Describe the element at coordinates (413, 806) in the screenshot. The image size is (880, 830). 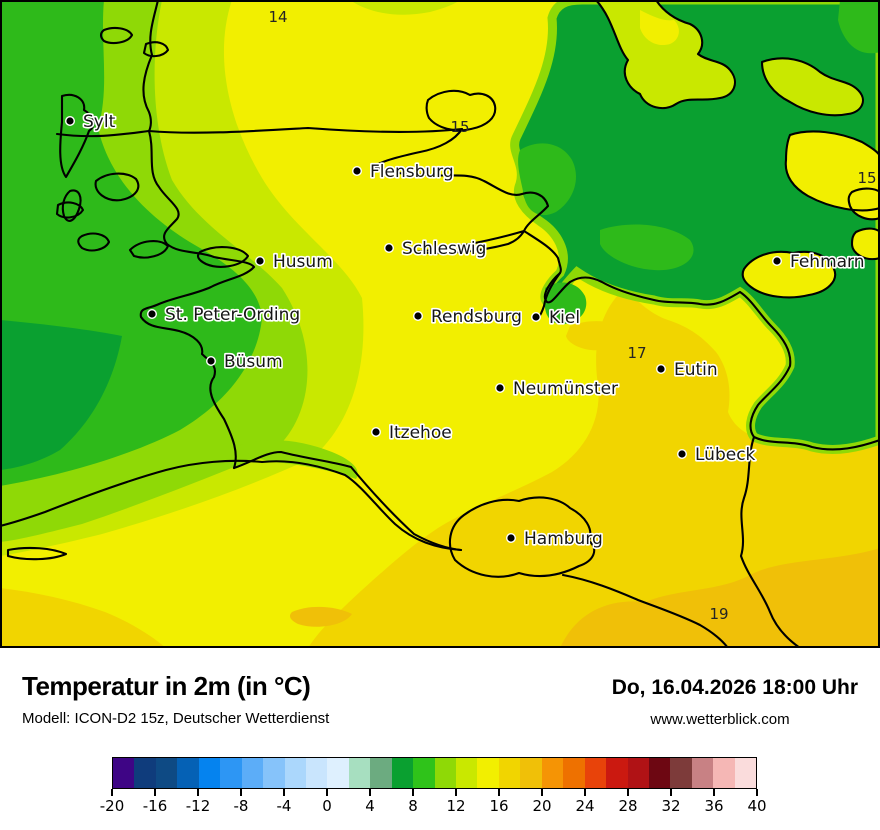
I see `colorbar-tick-label: 8` at that location.